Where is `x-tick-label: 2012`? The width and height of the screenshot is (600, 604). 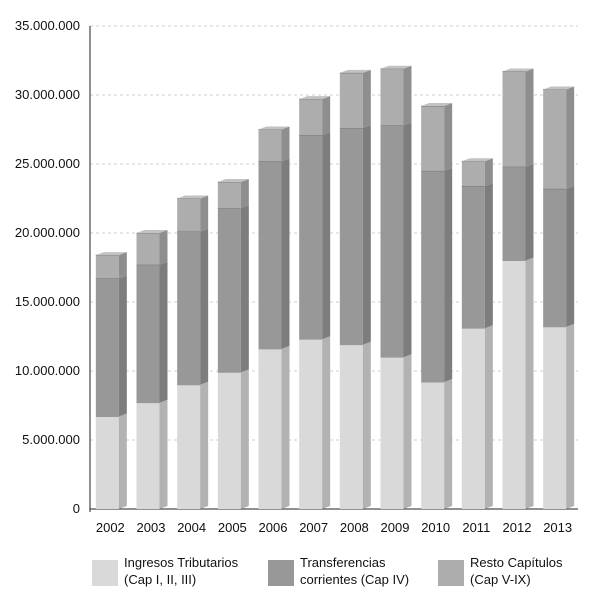
x-tick-label: 2012 is located at coordinates (517, 527).